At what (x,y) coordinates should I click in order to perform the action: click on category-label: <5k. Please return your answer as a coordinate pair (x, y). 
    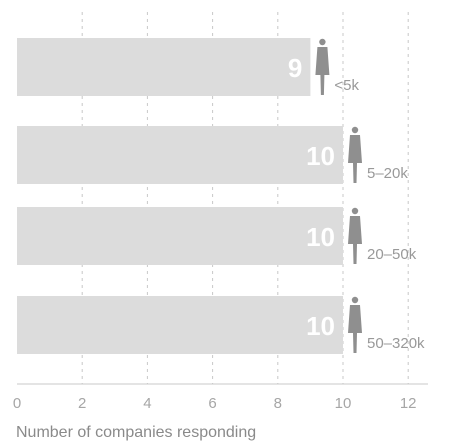
    Looking at the image, I should click on (346, 85).